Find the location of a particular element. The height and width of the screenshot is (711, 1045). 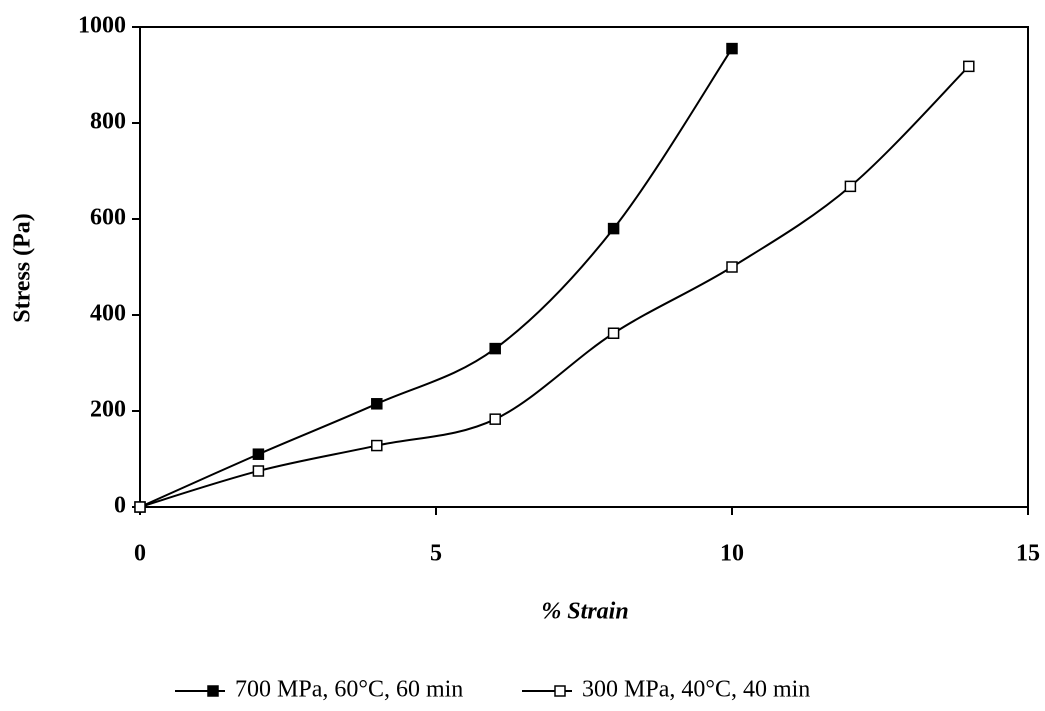

x-tick-label: 5 is located at coordinates (436, 554).